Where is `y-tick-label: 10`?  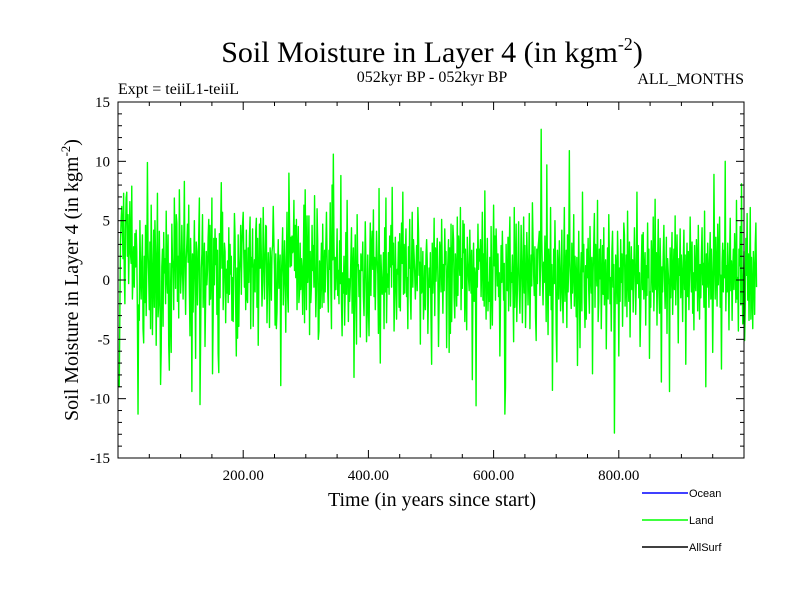 y-tick-label: 10 is located at coordinates (102, 162).